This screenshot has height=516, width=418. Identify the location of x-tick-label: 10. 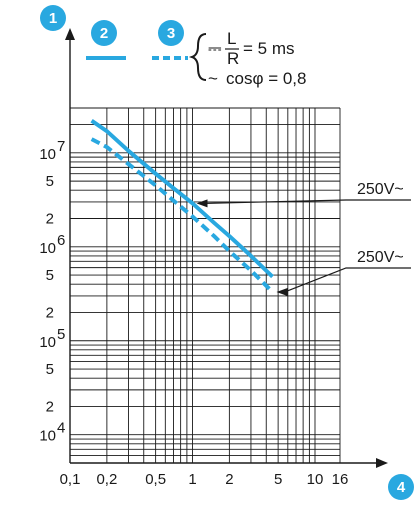
(315, 479).